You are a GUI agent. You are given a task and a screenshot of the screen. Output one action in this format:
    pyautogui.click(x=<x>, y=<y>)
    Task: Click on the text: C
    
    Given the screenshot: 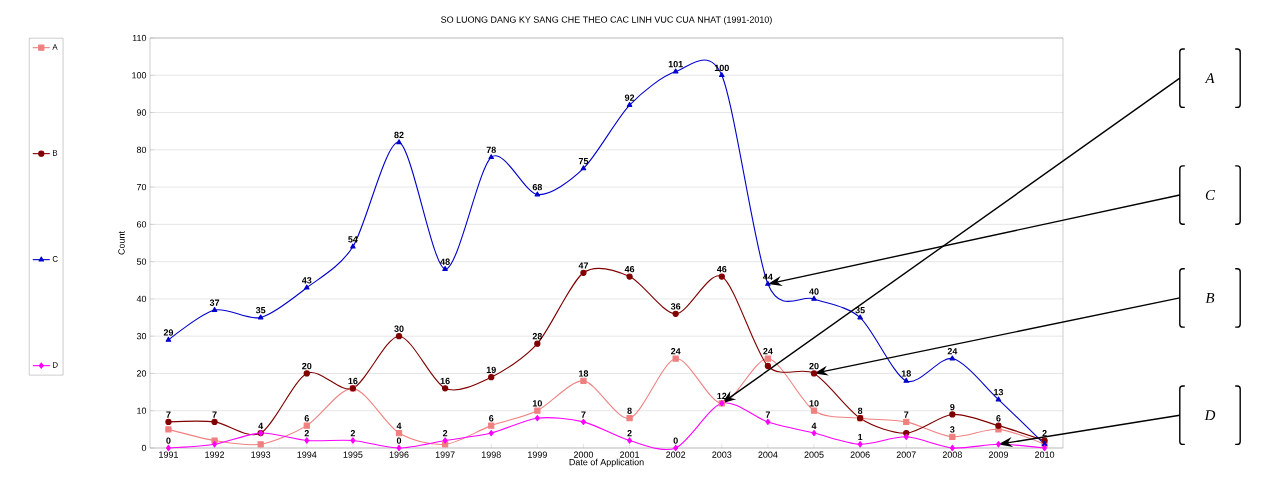 What is the action you would take?
    pyautogui.click(x=1210, y=195)
    